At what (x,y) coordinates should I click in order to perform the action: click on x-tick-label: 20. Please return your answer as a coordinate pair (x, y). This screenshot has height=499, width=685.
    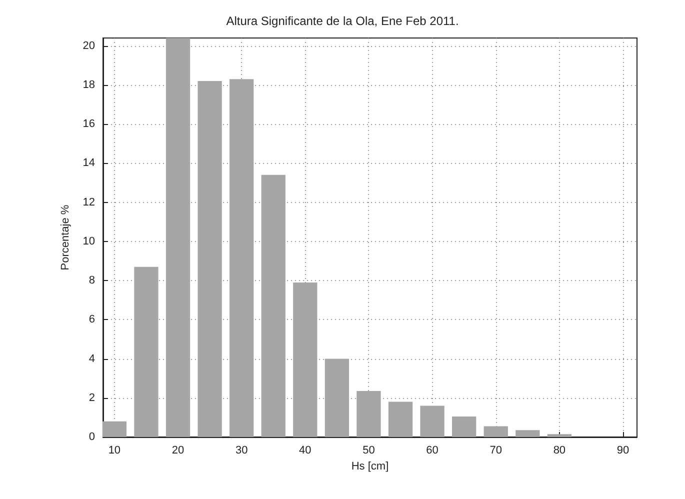
    Looking at the image, I should click on (178, 450).